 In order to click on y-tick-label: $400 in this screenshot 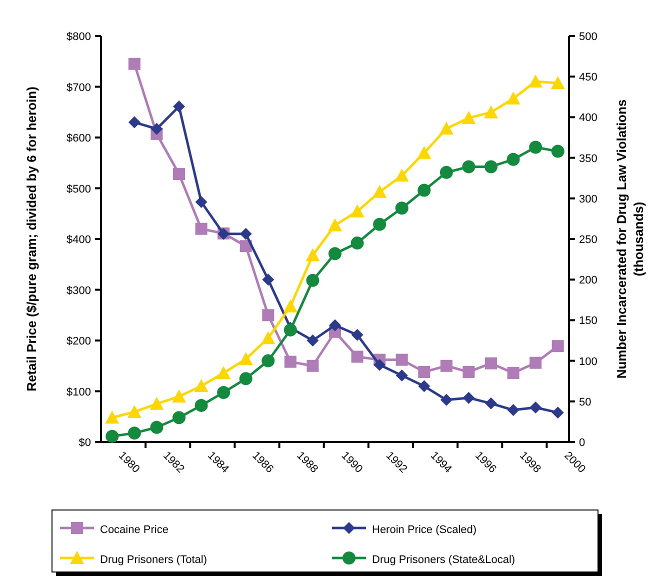, I will do `click(78, 240)`.